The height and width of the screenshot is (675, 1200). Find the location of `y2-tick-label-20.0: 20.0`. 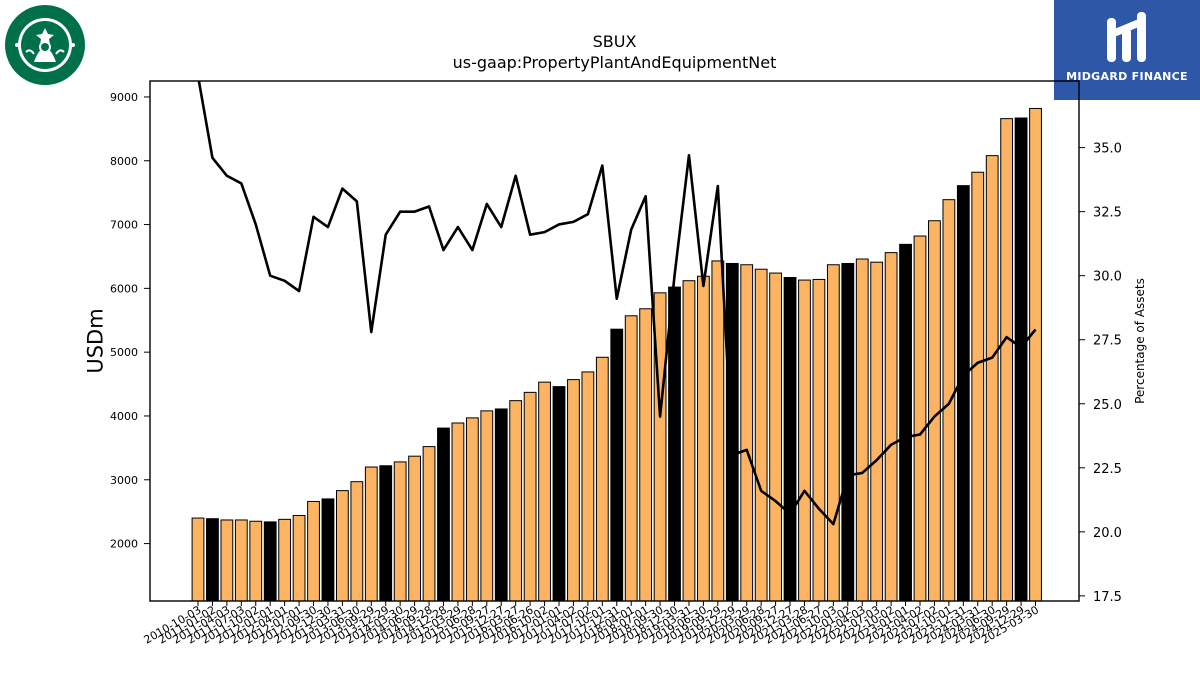

y2-tick-label-20.0: 20.0 is located at coordinates (1107, 533).